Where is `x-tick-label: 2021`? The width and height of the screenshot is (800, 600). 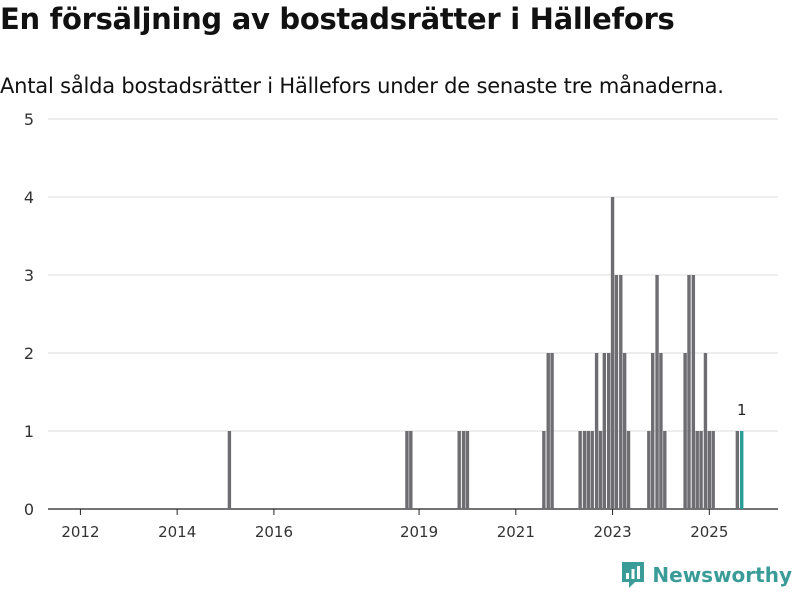
x-tick-label: 2021 is located at coordinates (516, 532).